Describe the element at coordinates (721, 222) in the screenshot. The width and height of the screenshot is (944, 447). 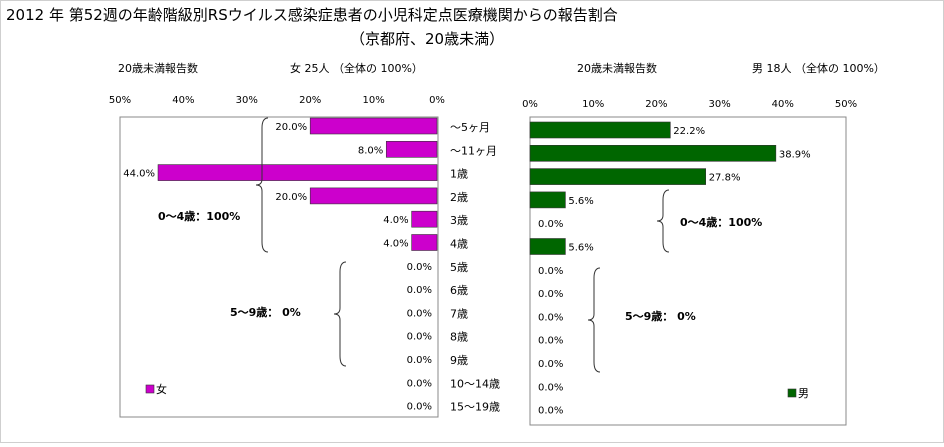
I see `right-annotation-0-4: 0〜4歳：100%` at that location.